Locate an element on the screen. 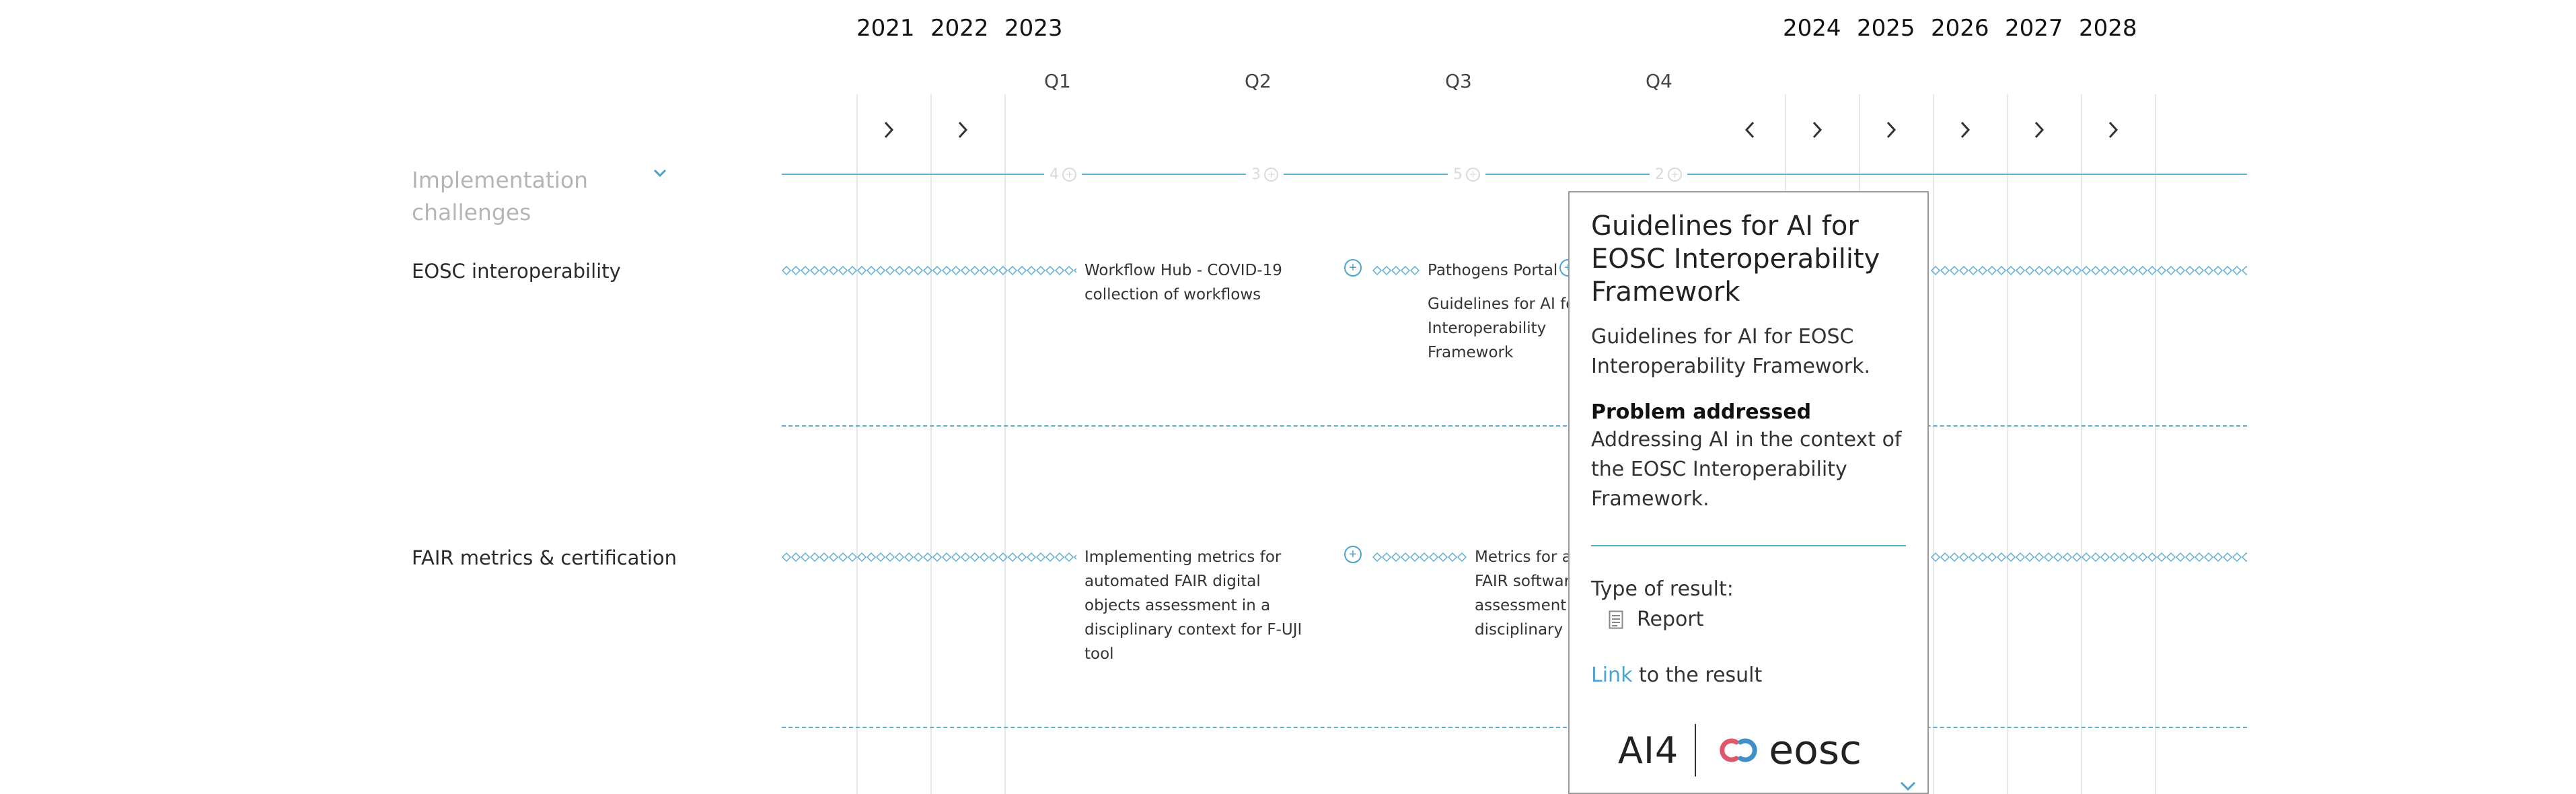 The height and width of the screenshot is (794, 2576). quarter-q2: Q2 is located at coordinates (1258, 81).